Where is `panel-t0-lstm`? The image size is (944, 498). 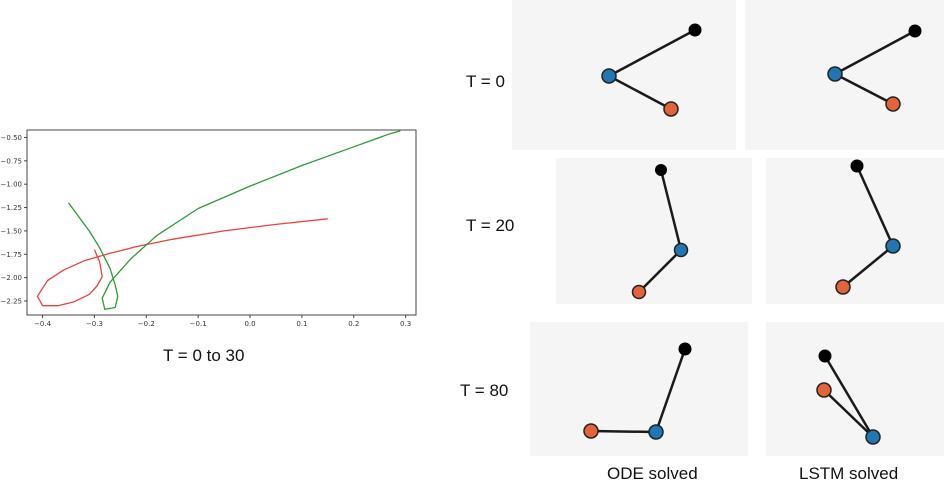
panel-t0-lstm is located at coordinates (844, 75).